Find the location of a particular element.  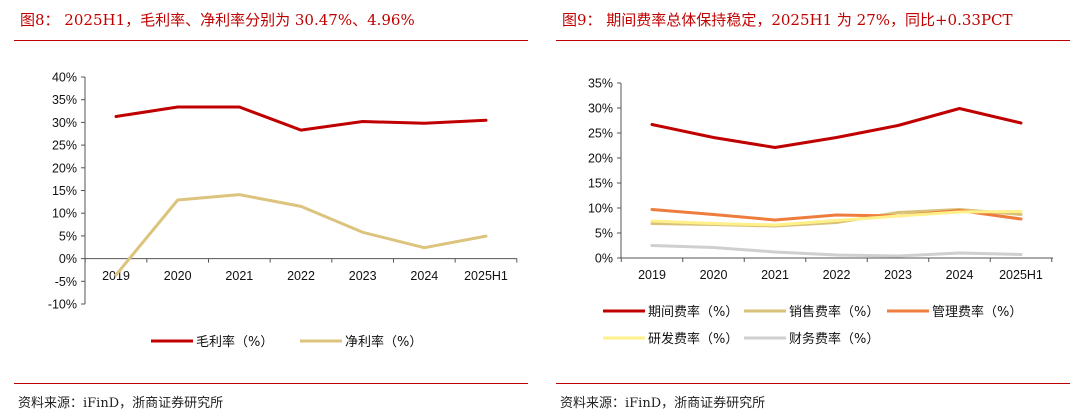

right-y-tick-label: 10% is located at coordinates (600, 209).